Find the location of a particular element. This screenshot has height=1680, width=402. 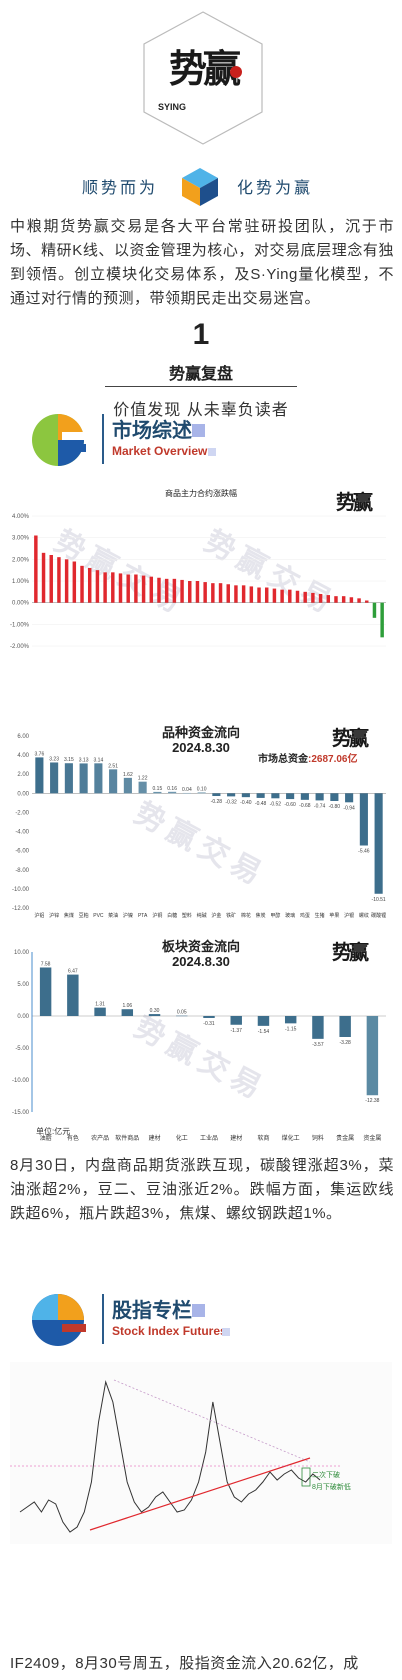

market-overview-title: 市场综述 is located at coordinates (152, 431).